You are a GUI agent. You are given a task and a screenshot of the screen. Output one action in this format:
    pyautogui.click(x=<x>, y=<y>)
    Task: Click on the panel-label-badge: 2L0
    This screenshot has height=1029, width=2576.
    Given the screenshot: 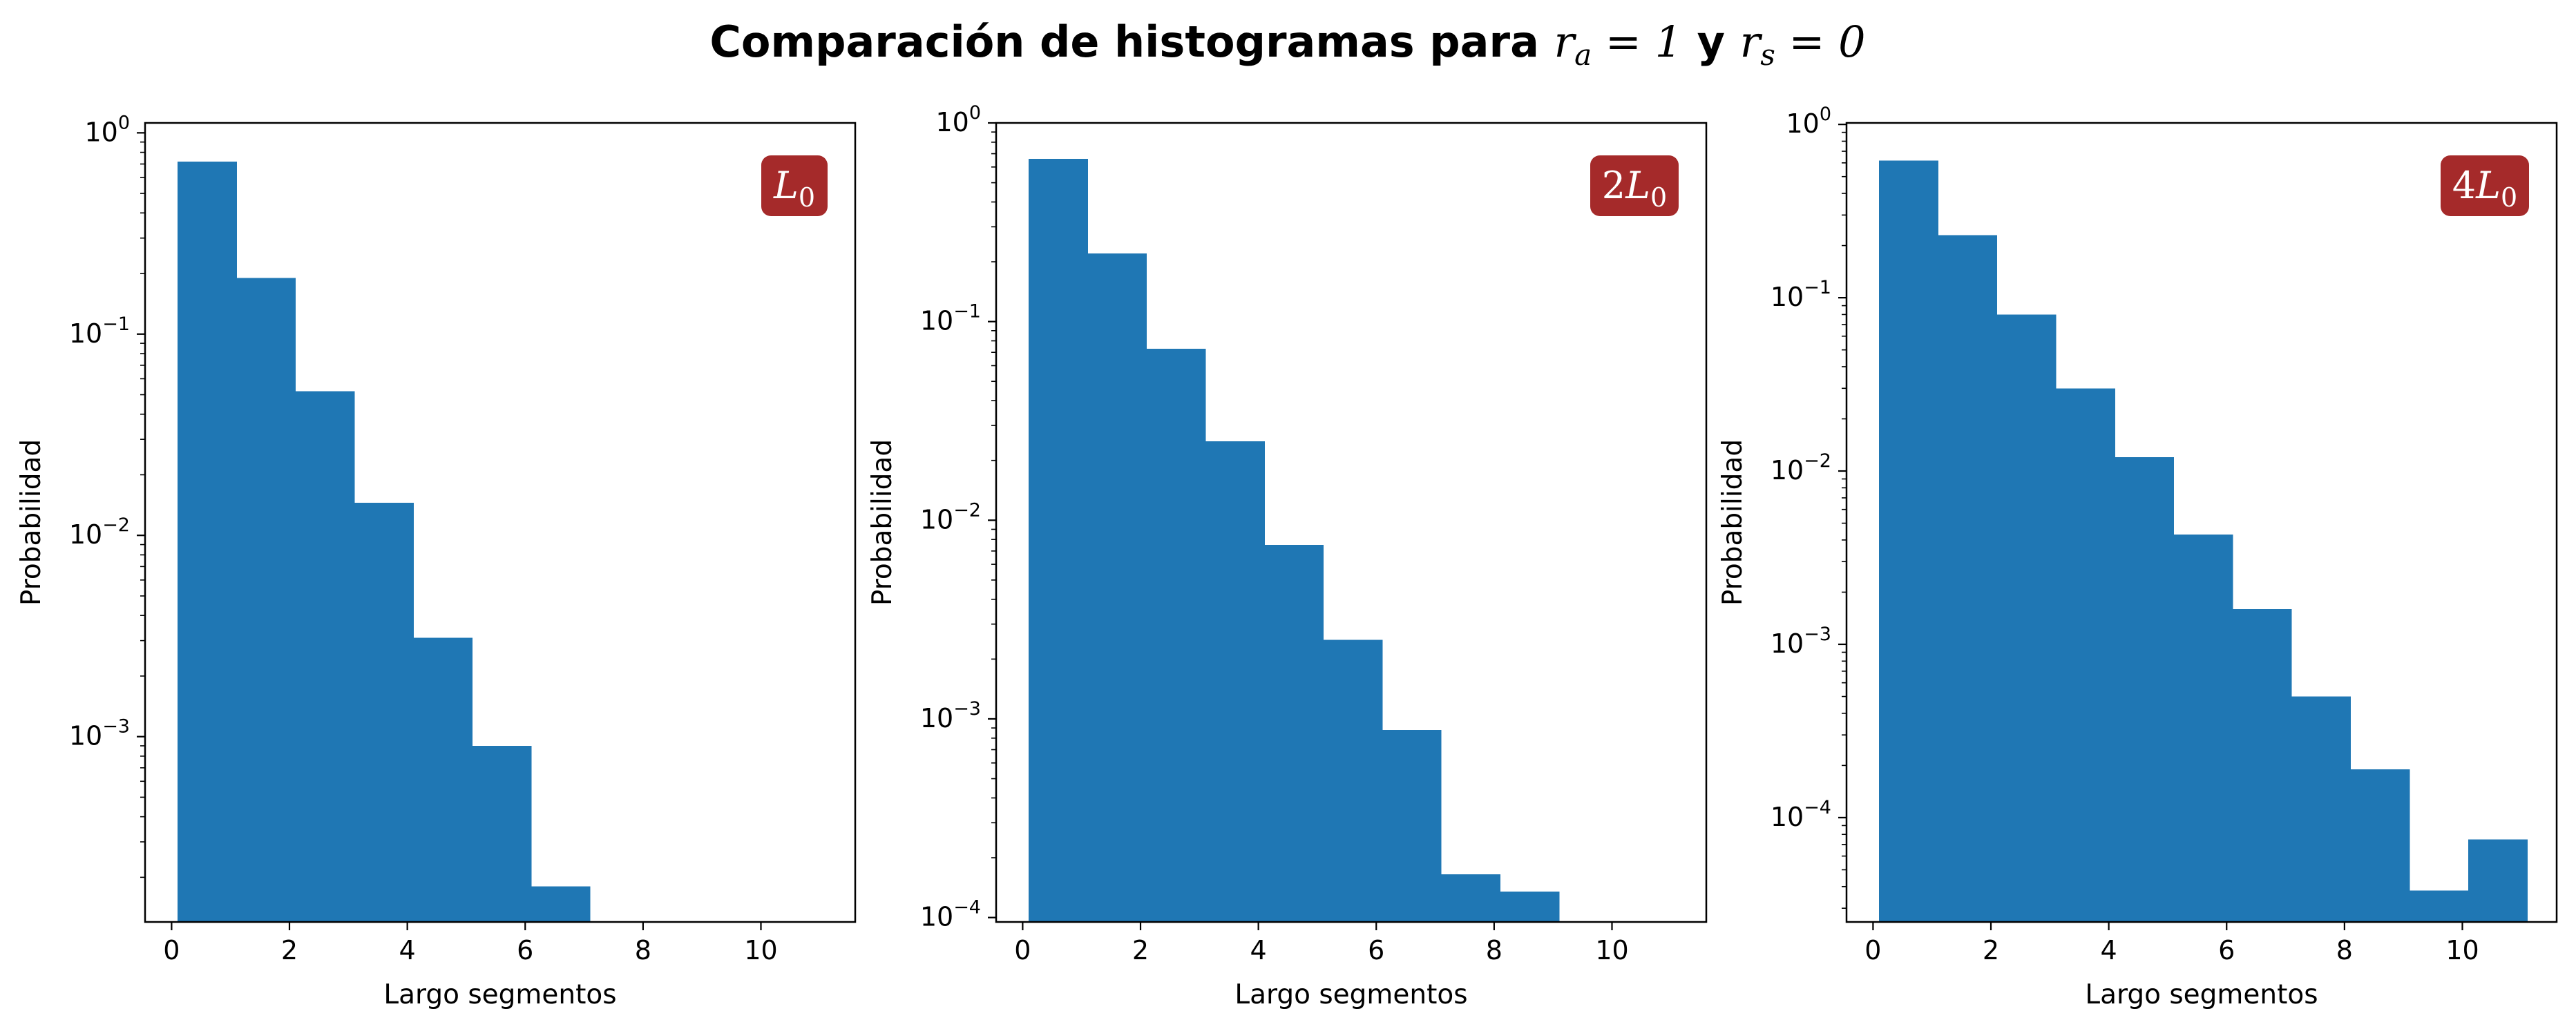 What is the action you would take?
    pyautogui.click(x=1635, y=185)
    